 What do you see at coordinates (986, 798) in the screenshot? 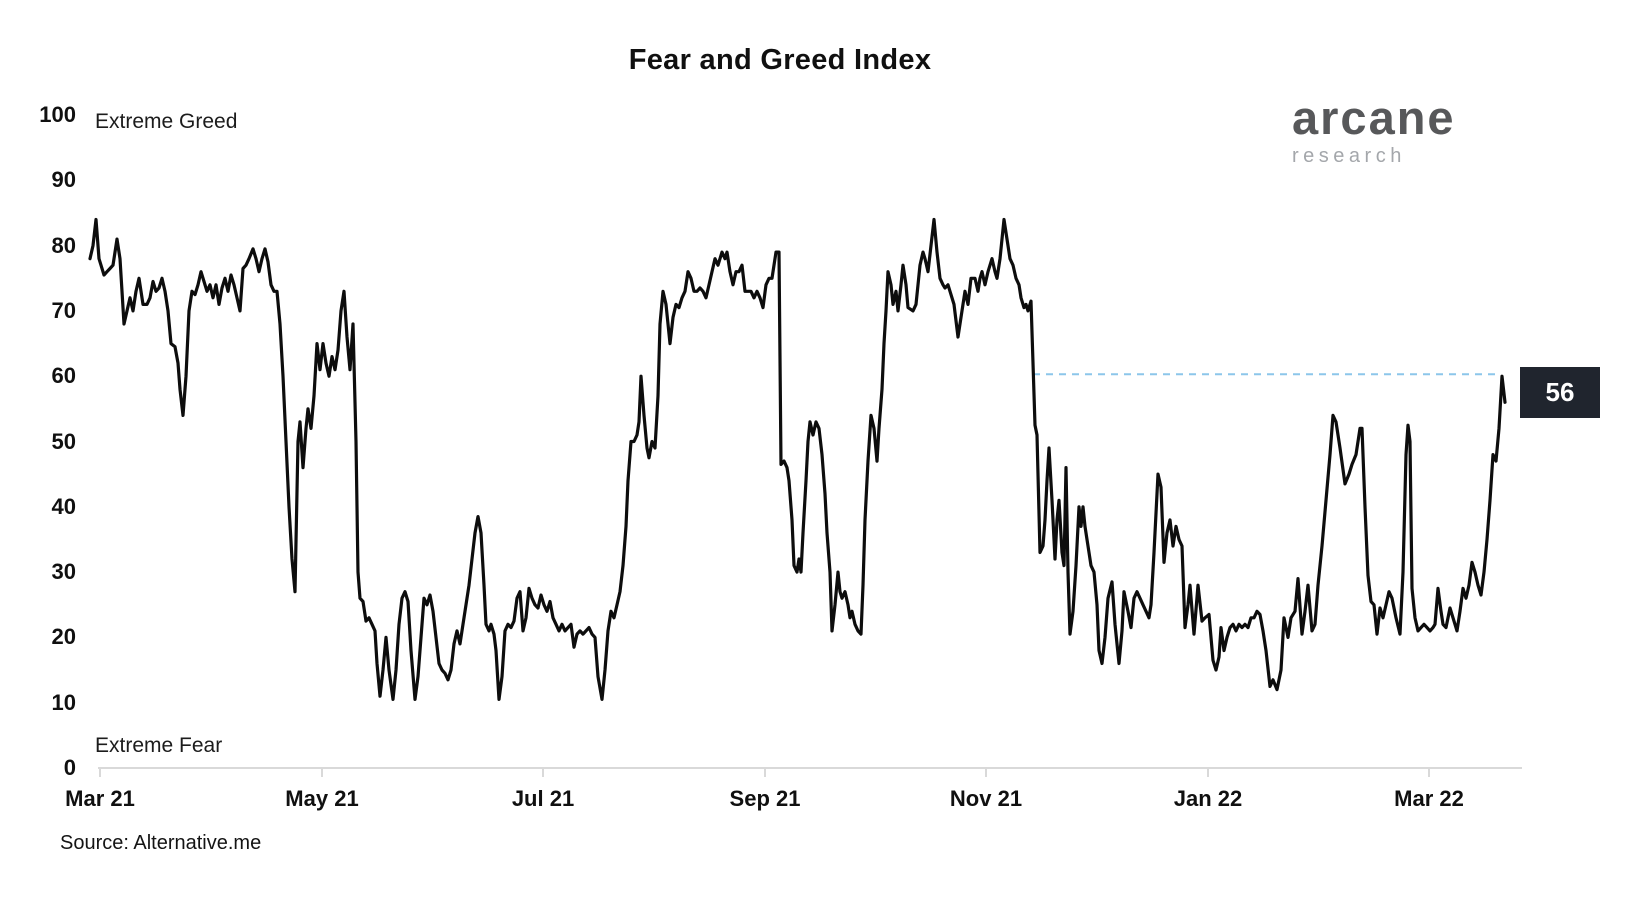
I see `x-axis-label-nov-21: Nov 21` at bounding box center [986, 798].